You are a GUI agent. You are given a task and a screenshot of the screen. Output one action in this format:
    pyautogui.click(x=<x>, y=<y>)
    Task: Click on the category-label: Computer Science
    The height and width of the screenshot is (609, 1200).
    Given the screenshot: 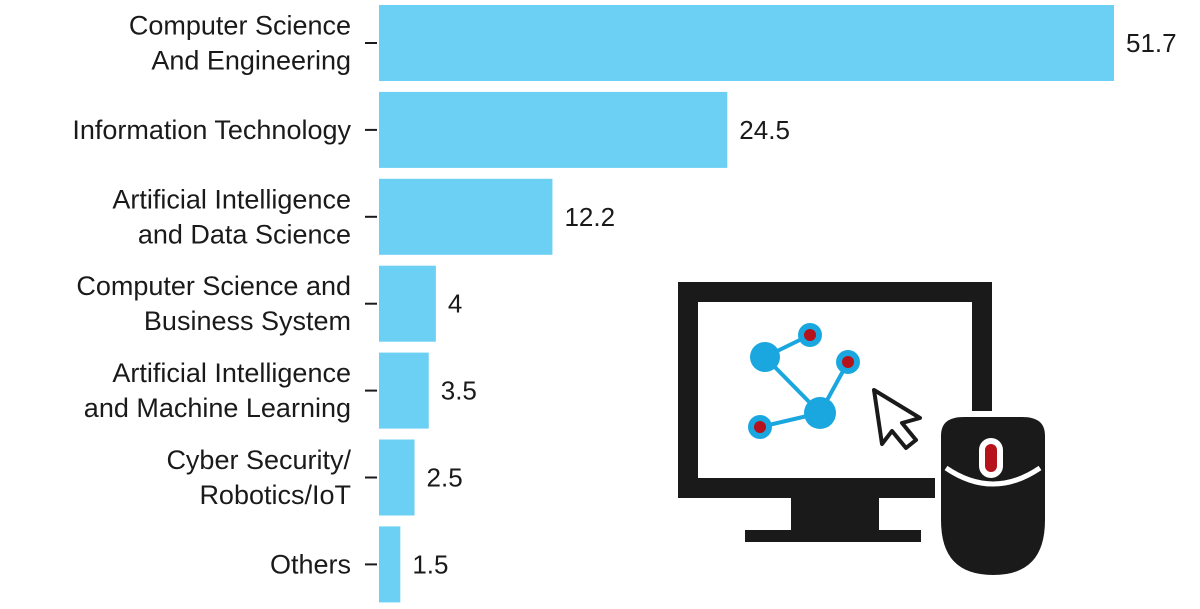 What is the action you would take?
    pyautogui.click(x=240, y=26)
    